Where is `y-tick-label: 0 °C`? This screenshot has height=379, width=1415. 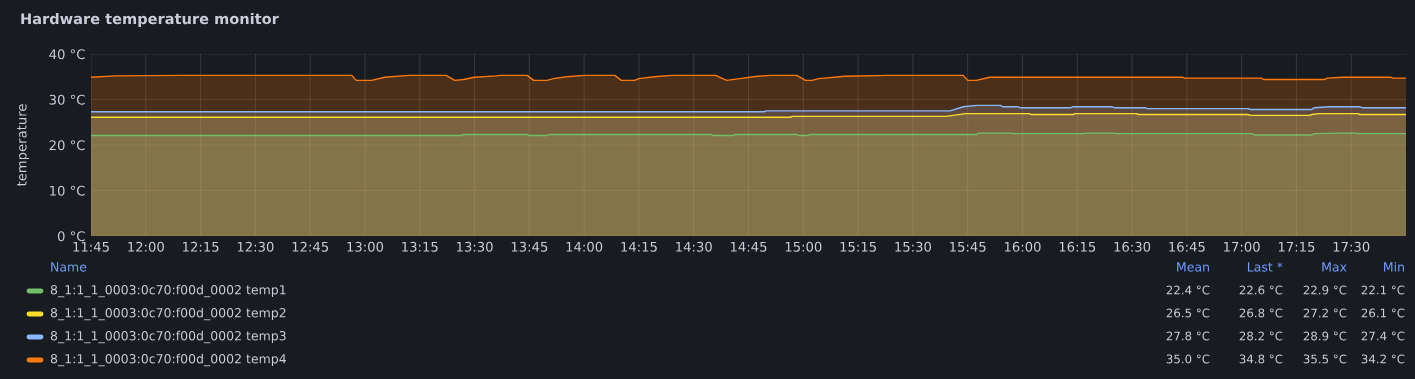 y-tick-label: 0 °C is located at coordinates (71, 236).